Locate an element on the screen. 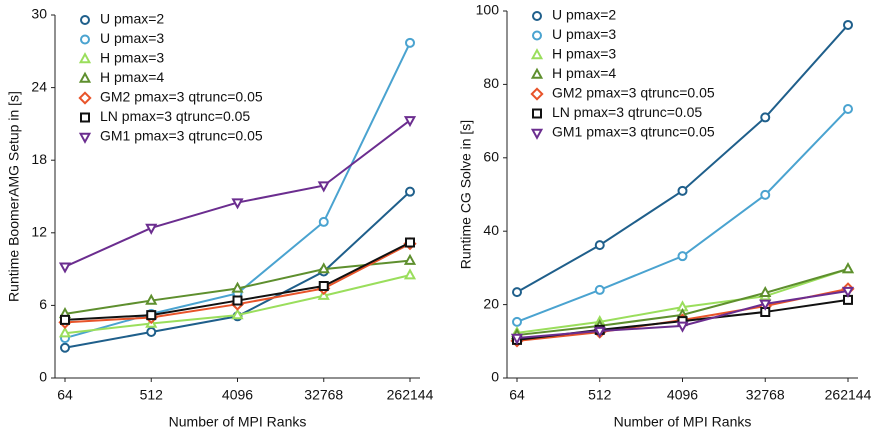 Image resolution: width=877 pixels, height=439 pixels. y-tick-label: 40 is located at coordinates (491, 230).